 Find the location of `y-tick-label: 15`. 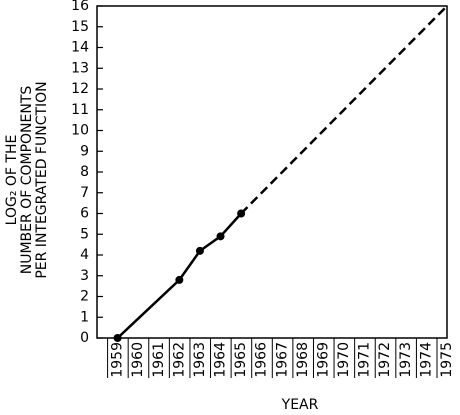

y-tick-label: 15 is located at coordinates (80, 27).